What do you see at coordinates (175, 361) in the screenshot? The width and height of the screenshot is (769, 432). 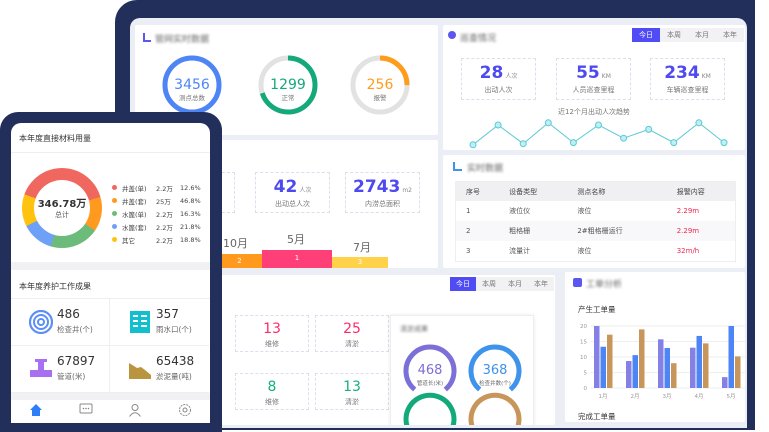 I see `result-value: 65438` at bounding box center [175, 361].